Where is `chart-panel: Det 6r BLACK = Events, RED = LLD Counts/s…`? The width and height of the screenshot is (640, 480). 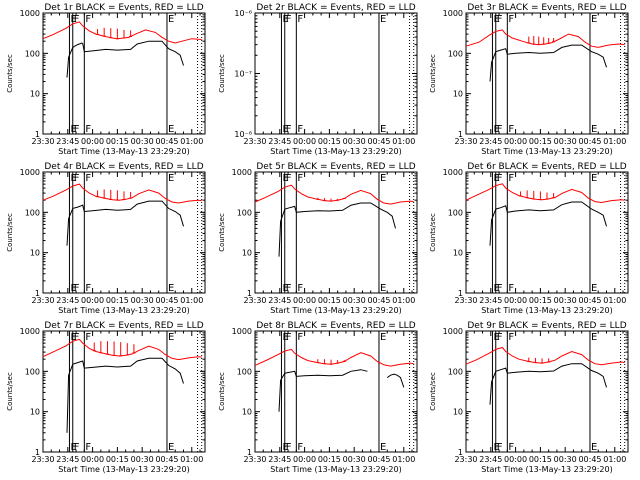
chart-panel: Det 6r BLACK = Events, RED = LLD Counts/s… is located at coordinates (529, 238).